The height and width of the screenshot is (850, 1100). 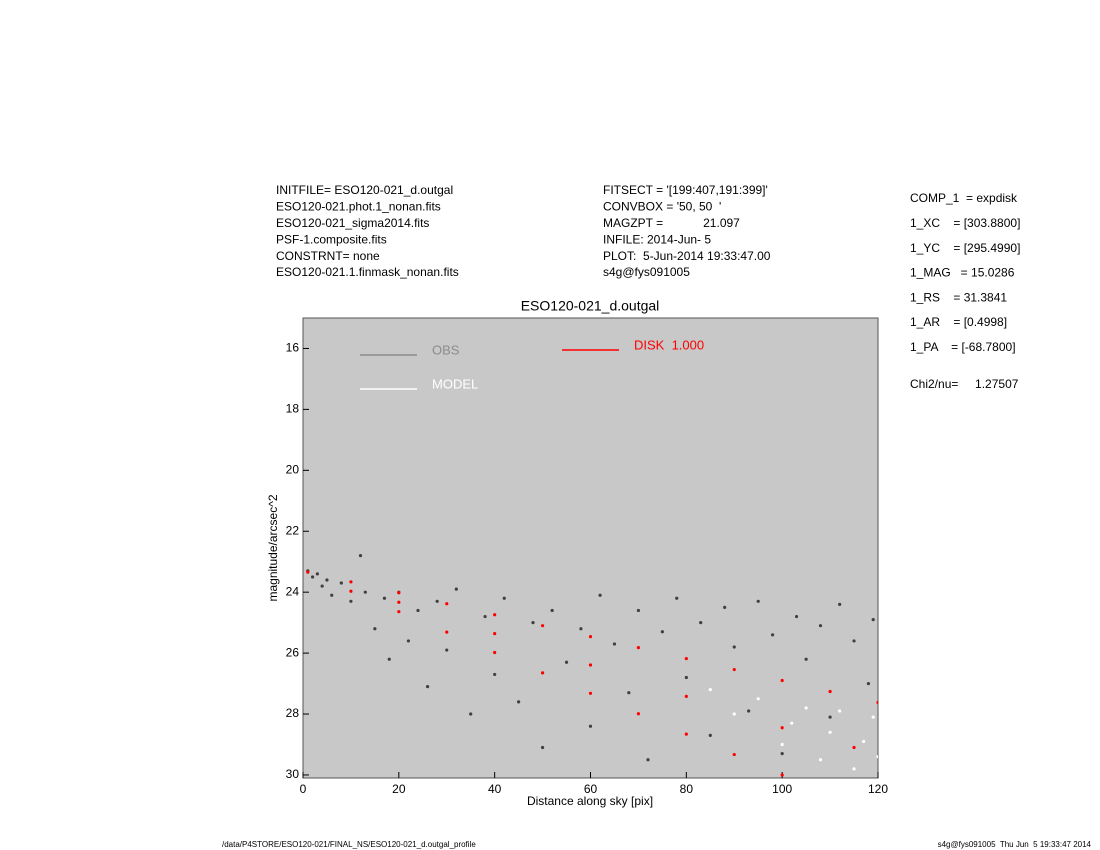 I want to click on y-tick-label: 18, so click(x=293, y=409).